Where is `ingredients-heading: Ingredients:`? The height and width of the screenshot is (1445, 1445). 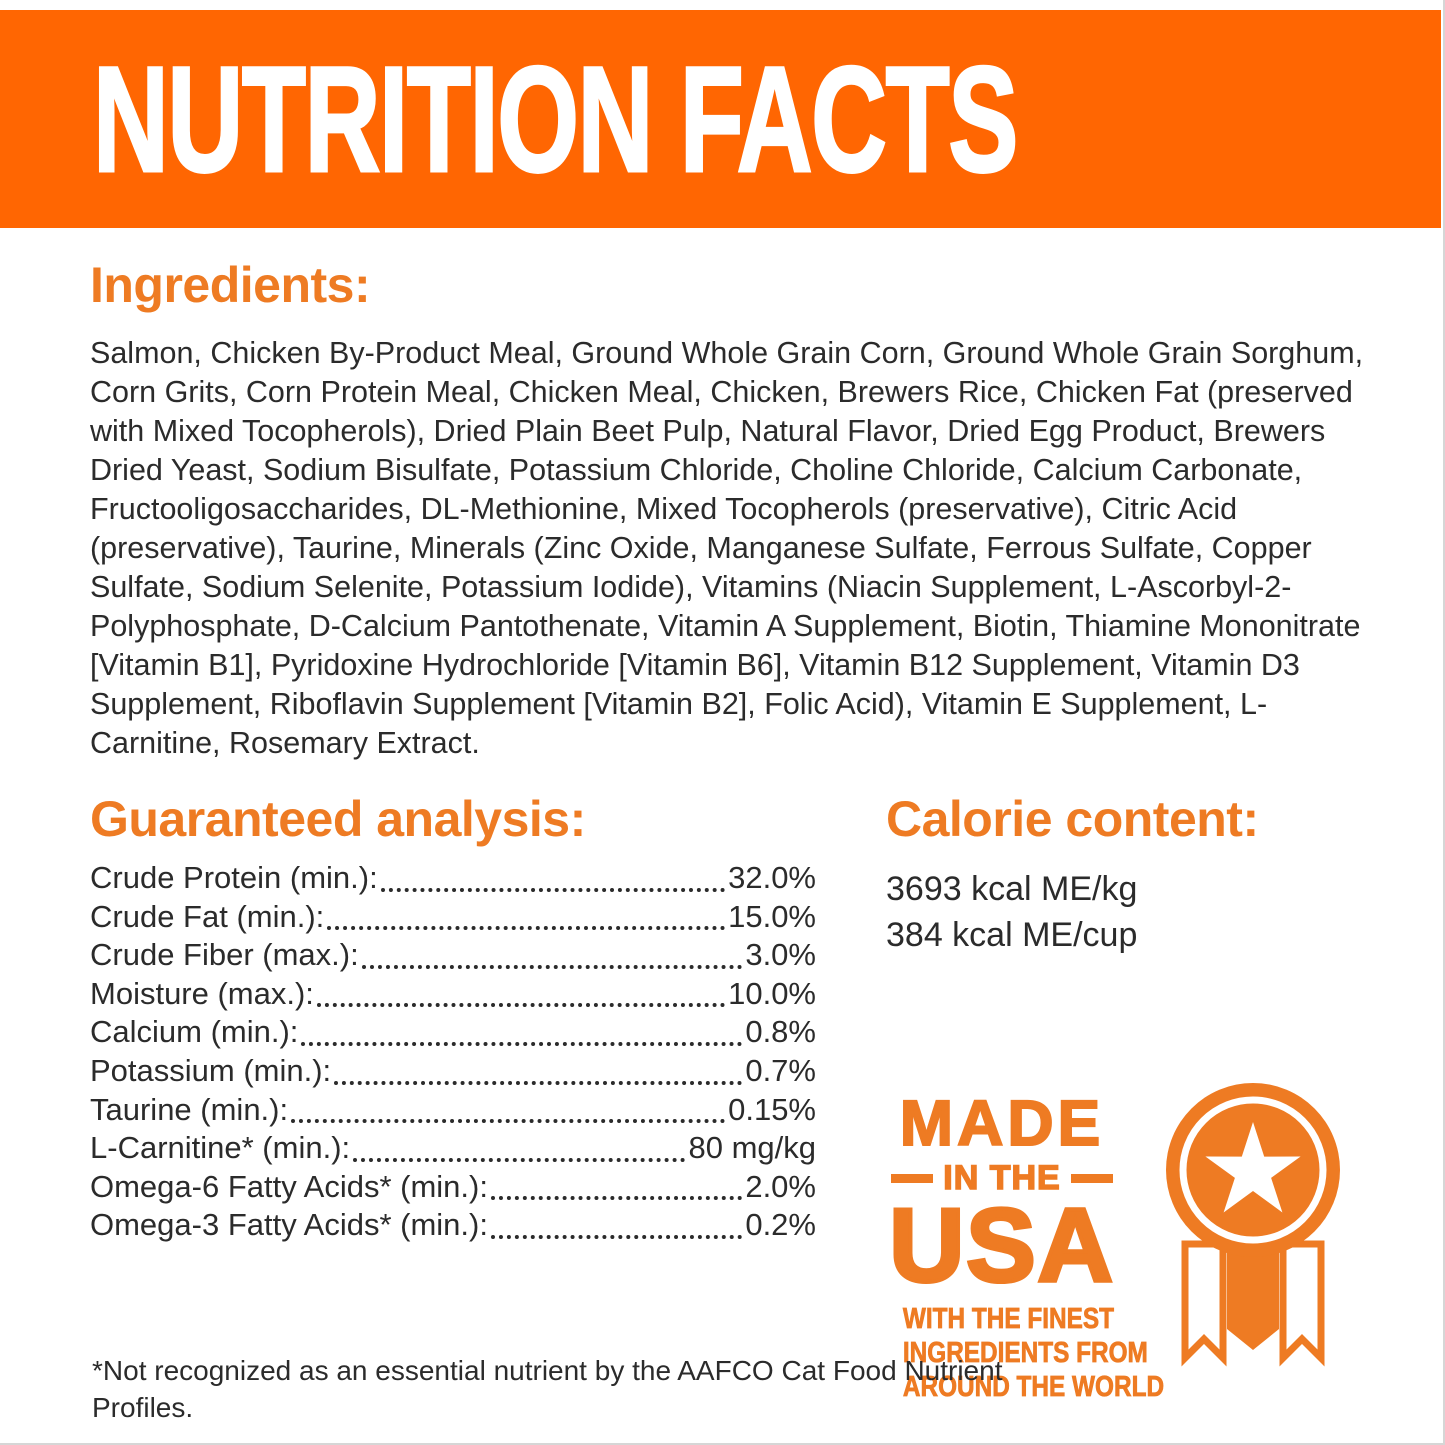
ingredients-heading: Ingredients: is located at coordinates (230, 285).